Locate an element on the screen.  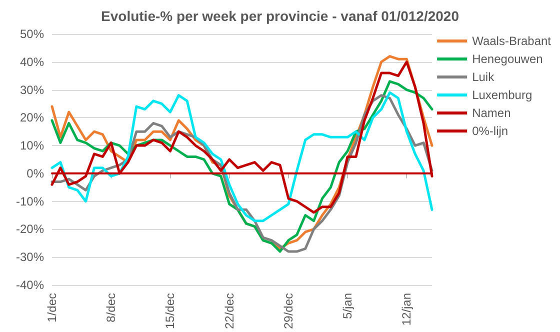
y-tick-label: 30% is located at coordinates (32, 89).